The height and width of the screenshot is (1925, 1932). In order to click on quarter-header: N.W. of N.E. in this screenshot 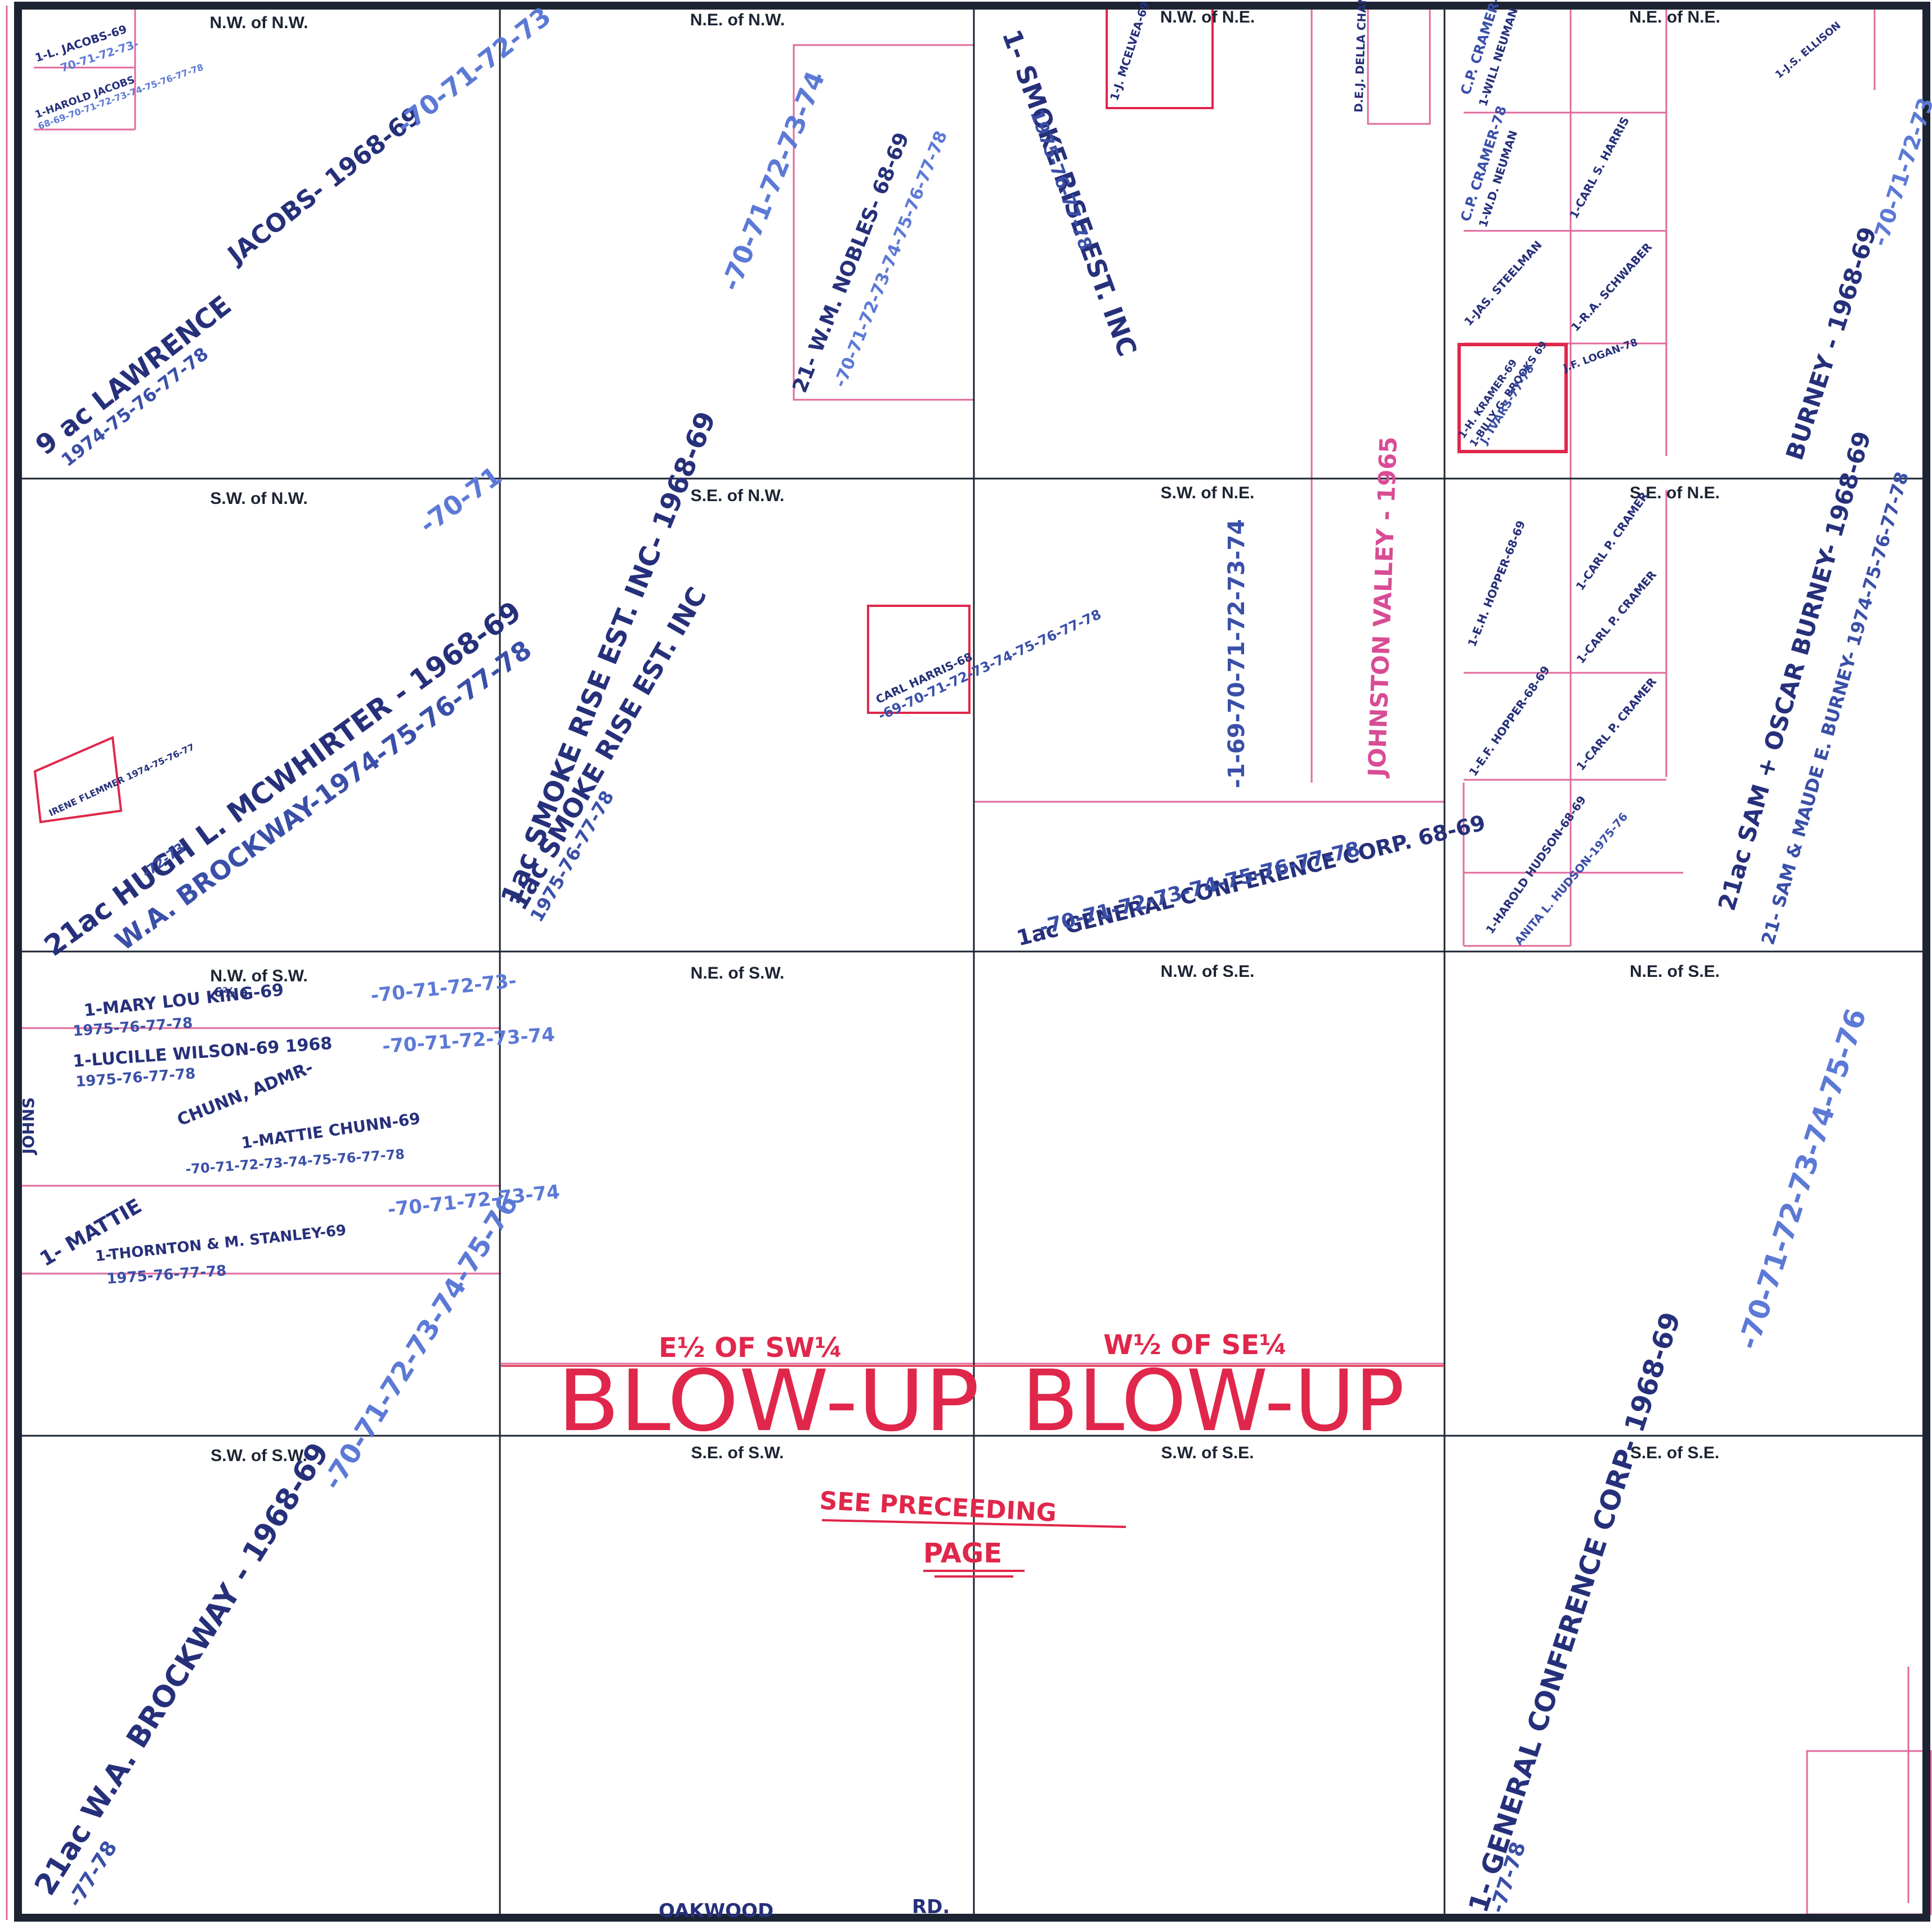, I will do `click(1207, 17)`.